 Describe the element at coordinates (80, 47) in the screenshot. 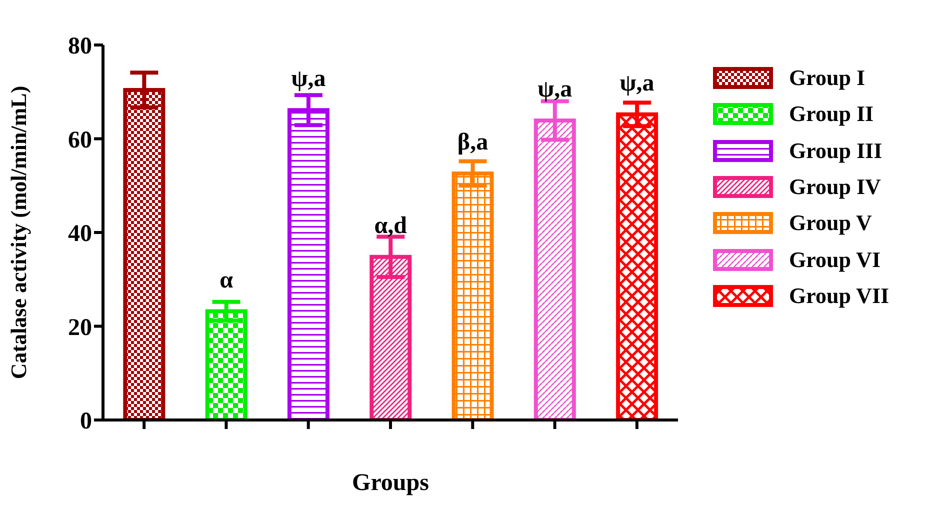

I see `y-tick-label: 80` at that location.